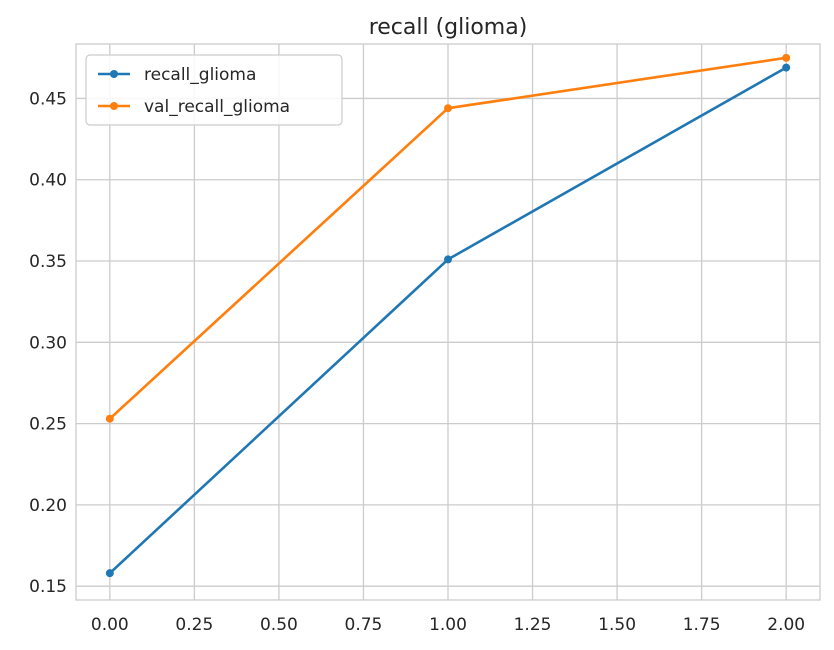 This screenshot has height=650, width=834. I want to click on y-tick-label: 0.25, so click(48, 425).